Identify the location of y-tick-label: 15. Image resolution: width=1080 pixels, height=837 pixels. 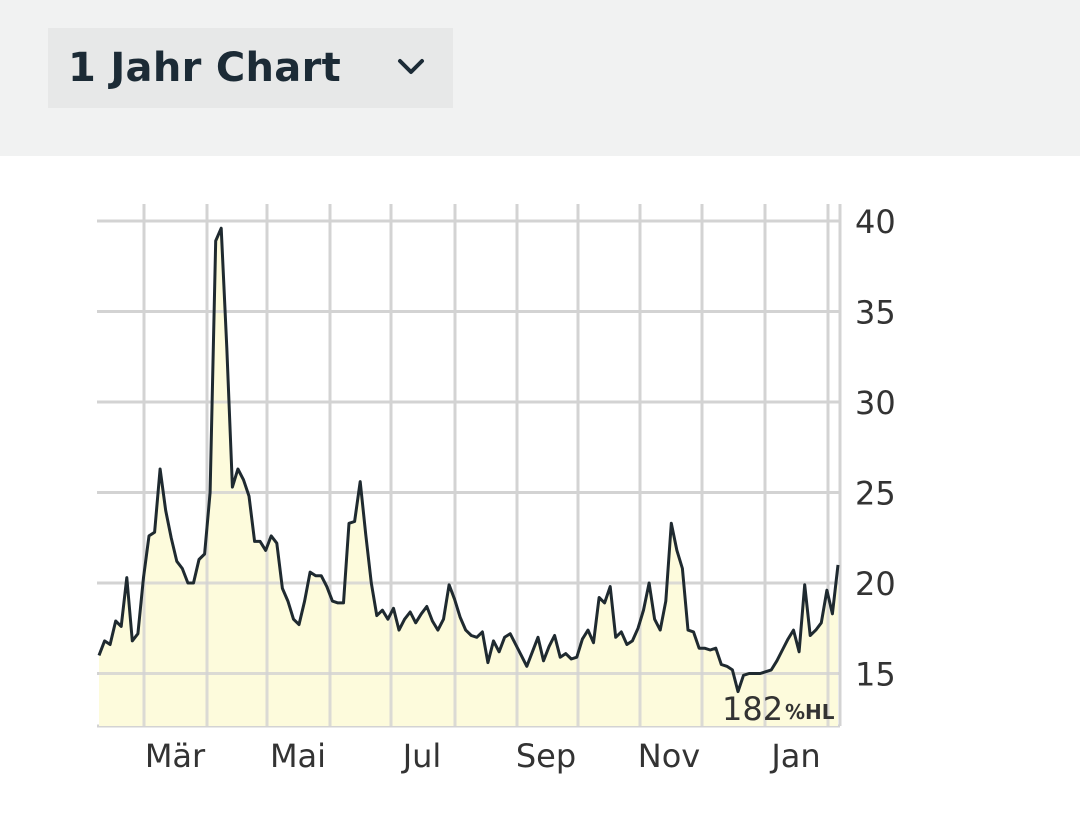
(875, 675).